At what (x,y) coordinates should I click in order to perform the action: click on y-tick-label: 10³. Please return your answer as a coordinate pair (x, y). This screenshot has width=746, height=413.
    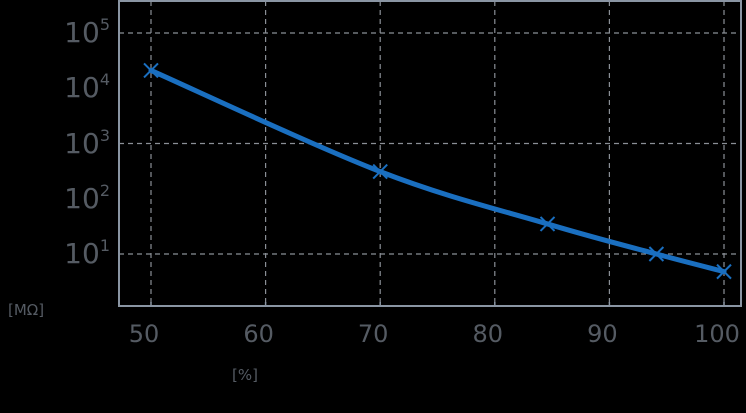
    Looking at the image, I should click on (87, 143).